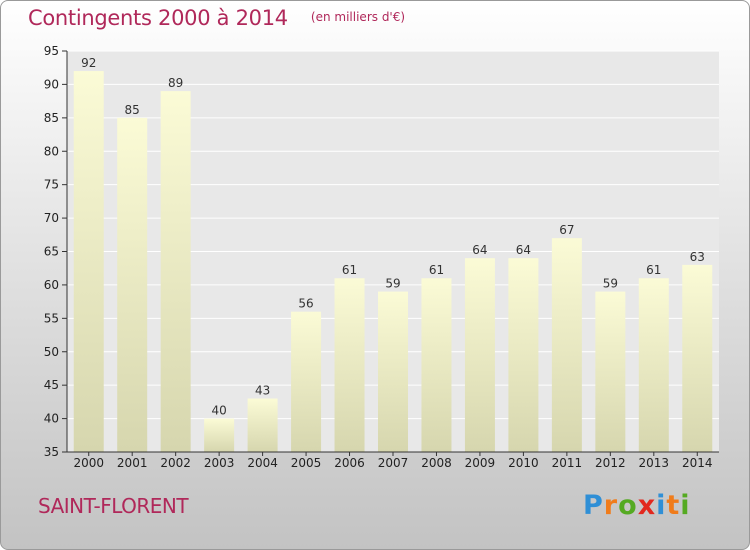 Image resolution: width=750 pixels, height=550 pixels. What do you see at coordinates (523, 463) in the screenshot?
I see `x-tick-label: 2010` at bounding box center [523, 463].